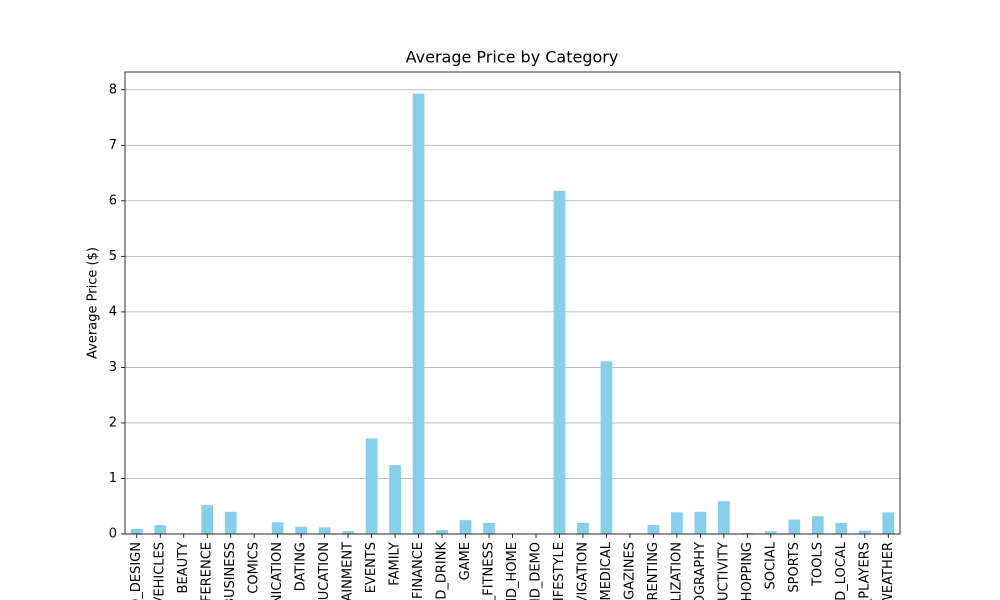  What do you see at coordinates (629, 571) in the screenshot?
I see `x-tick-label: NEWS_AND_MAGAZINES` at bounding box center [629, 571].